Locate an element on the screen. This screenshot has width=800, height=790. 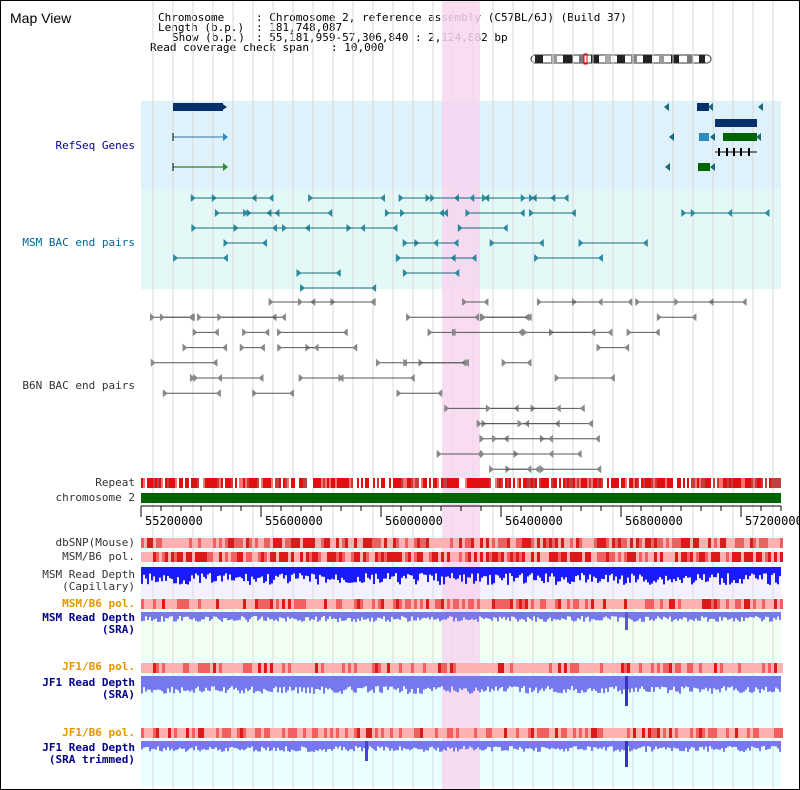
label-dbsnp: dbSNP(Mouse) is located at coordinates (95, 542).